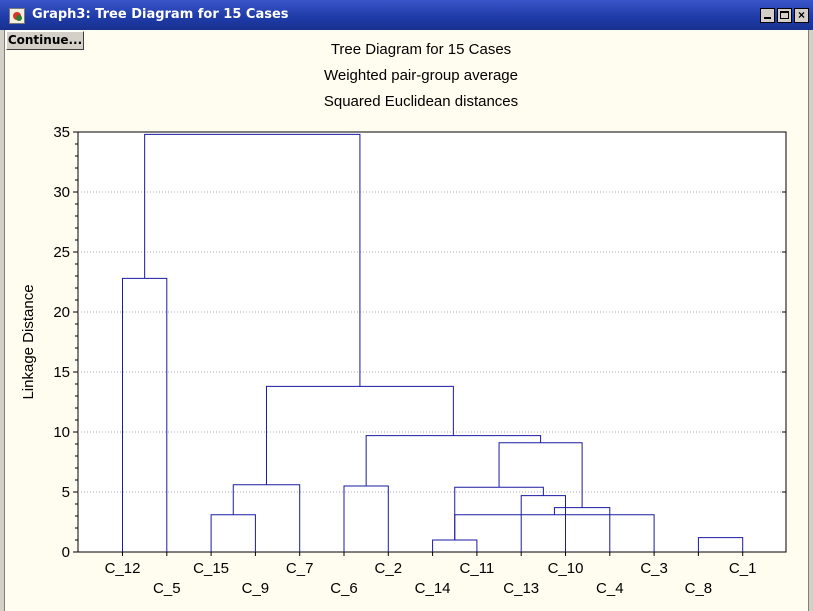 The image size is (813, 611). I want to click on maximize-icon, so click(784, 15).